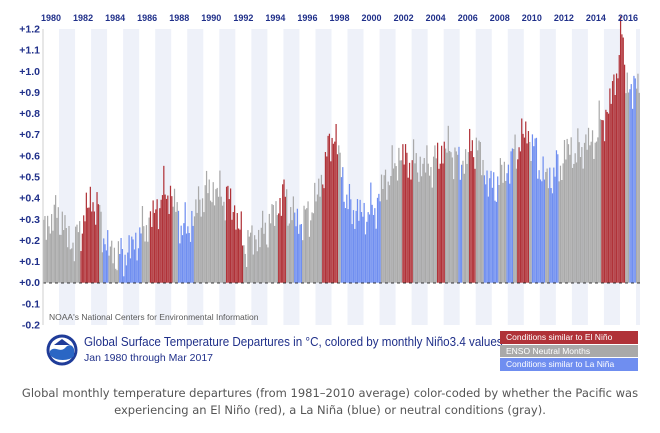 This screenshot has height=433, width=660. What do you see at coordinates (29, 262) in the screenshot?
I see `y-tick-label: +0.1` at bounding box center [29, 262].